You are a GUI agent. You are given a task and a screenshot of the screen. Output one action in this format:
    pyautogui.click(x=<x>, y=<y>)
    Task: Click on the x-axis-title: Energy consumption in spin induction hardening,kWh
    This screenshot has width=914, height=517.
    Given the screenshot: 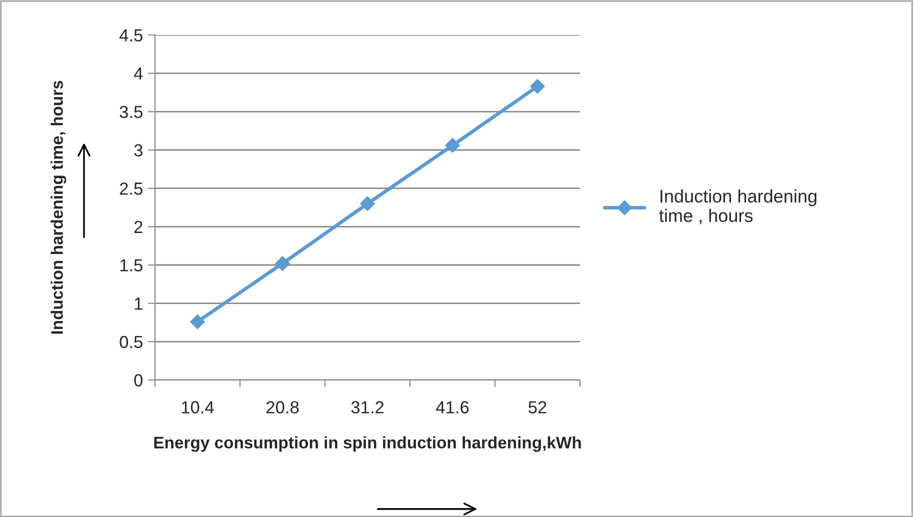 What is the action you would take?
    pyautogui.click(x=367, y=444)
    